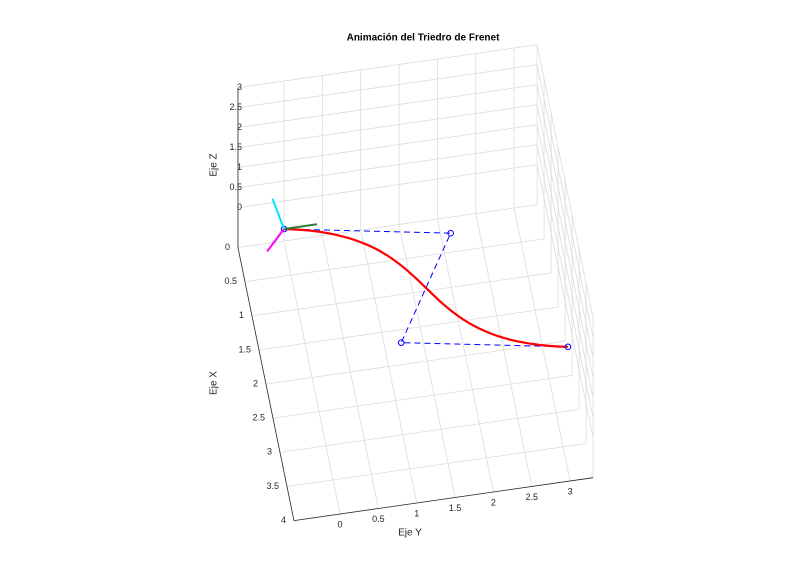 This screenshot has height=582, width=800. I want to click on z-tick-label: 0.5, so click(235, 187).